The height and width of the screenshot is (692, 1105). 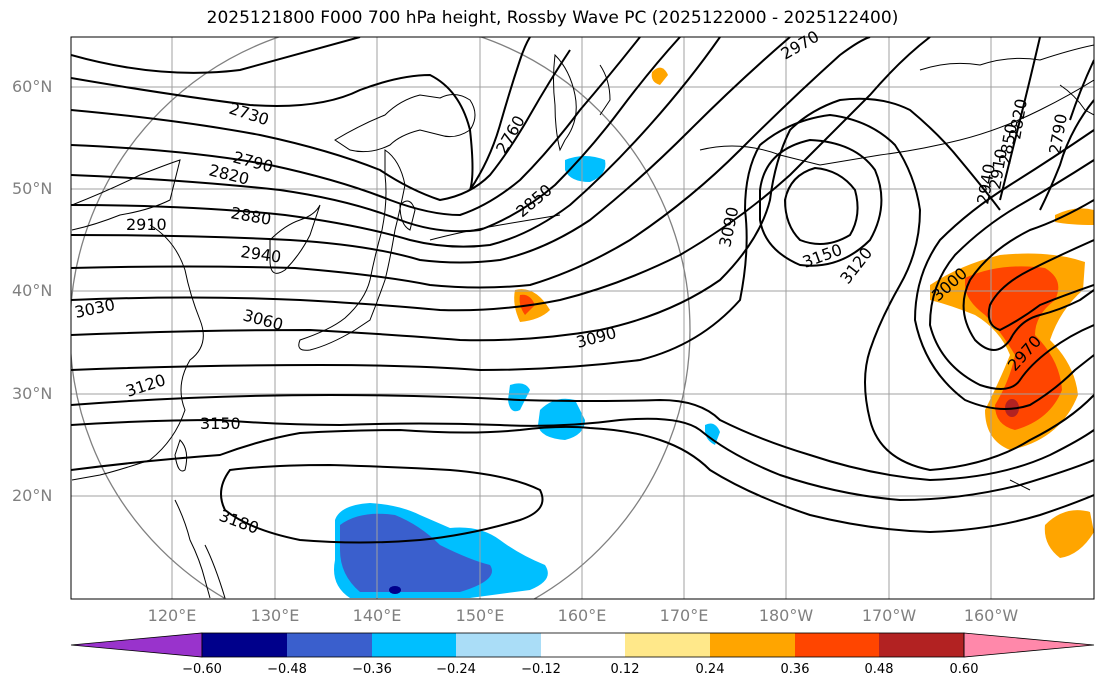 I want to click on colorbar-label: 0.24, so click(x=710, y=669).